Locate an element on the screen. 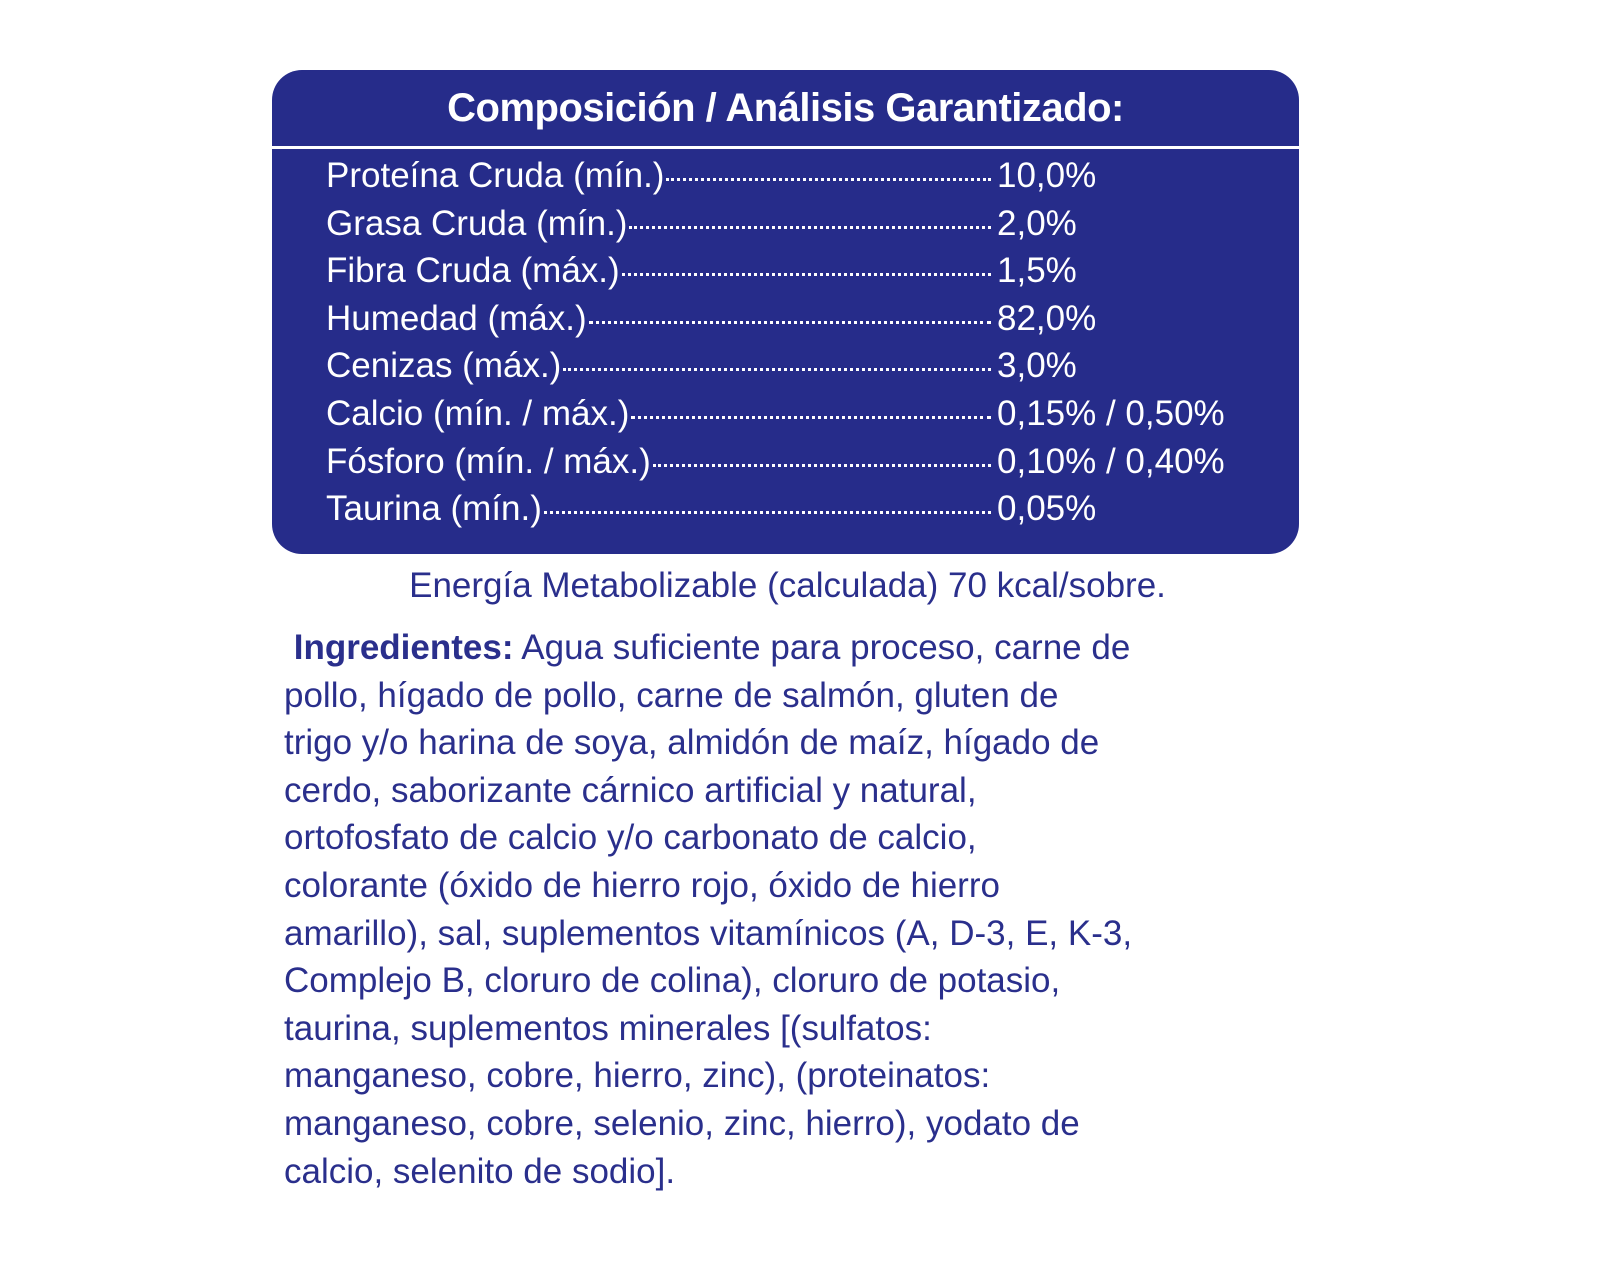 Image resolution: width=1600 pixels, height=1280 pixels. nutrient-label: Cenizas (máx.) is located at coordinates (444, 366).